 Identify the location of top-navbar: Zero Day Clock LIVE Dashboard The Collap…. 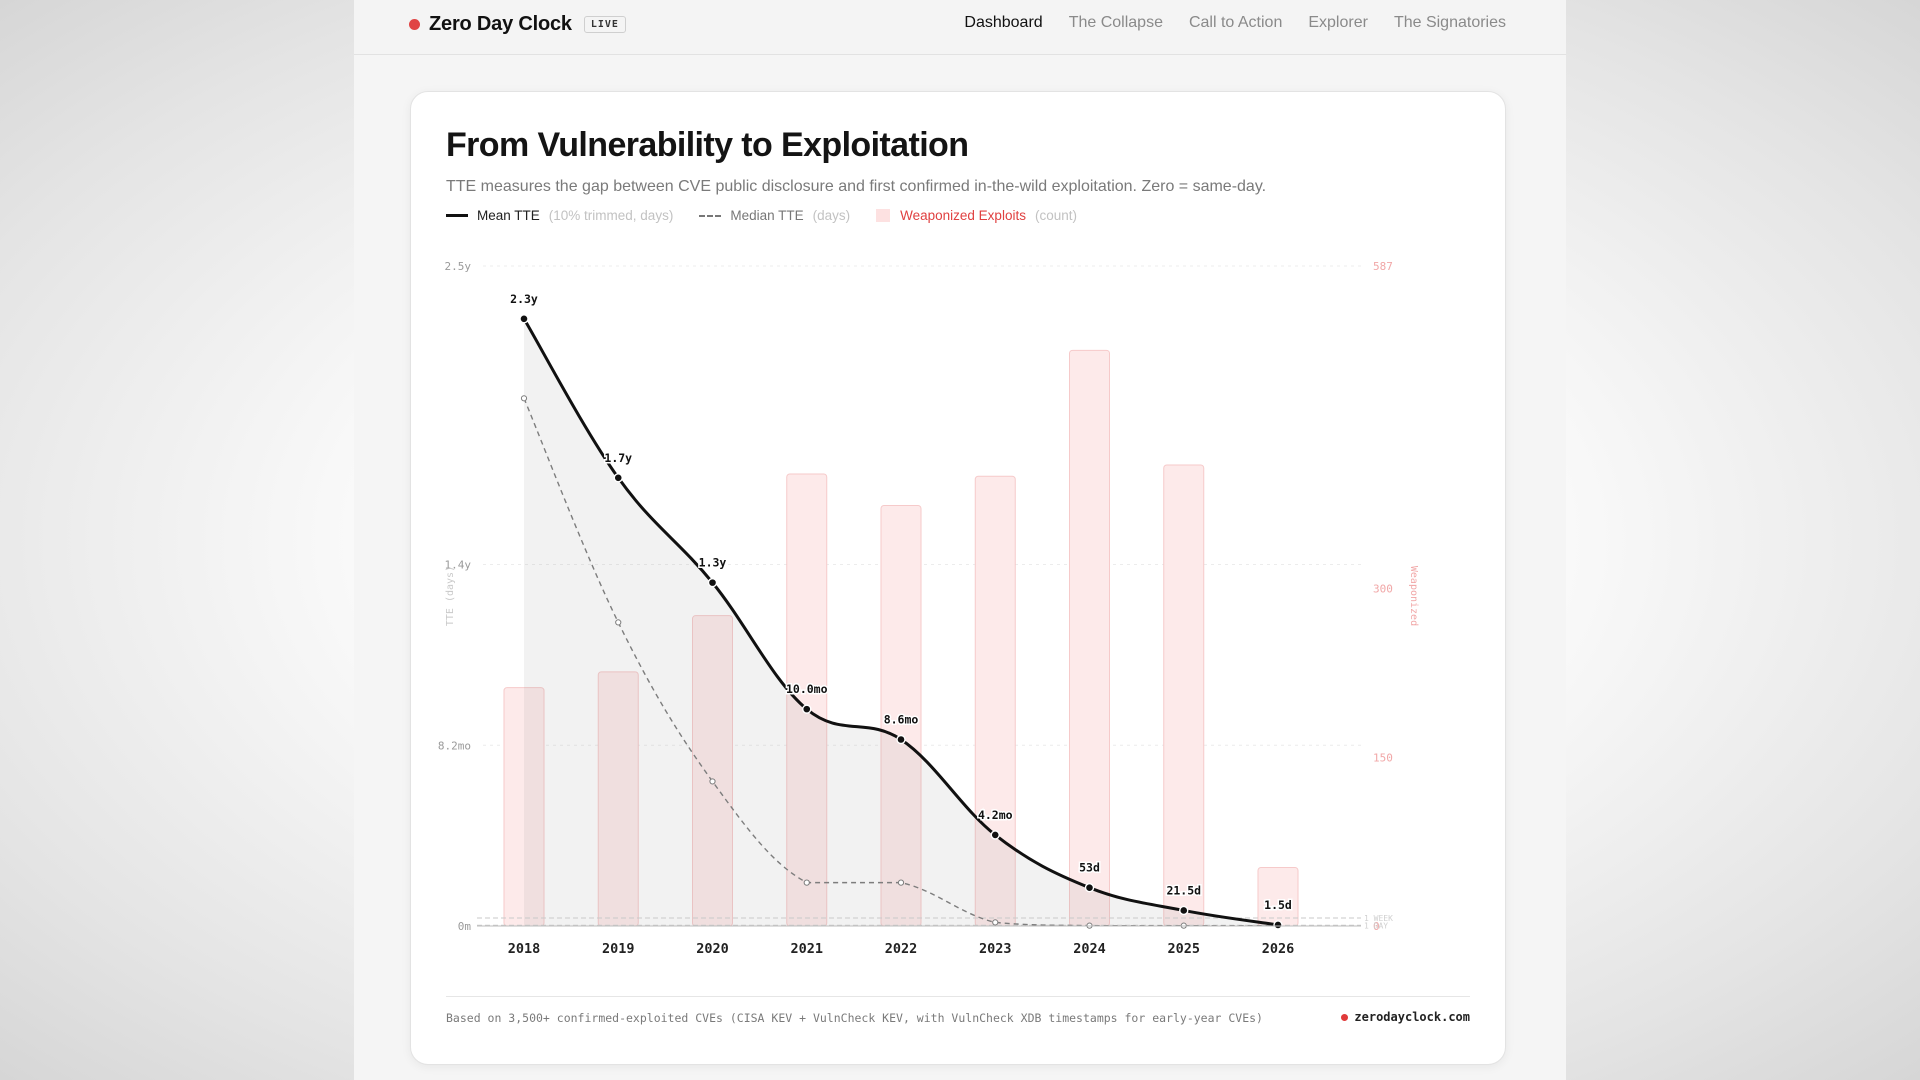
(960, 27).